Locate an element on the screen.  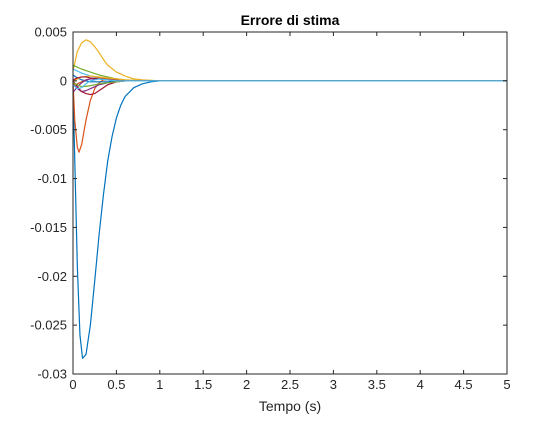
y-tick-label: -0.025 is located at coordinates (48, 325).